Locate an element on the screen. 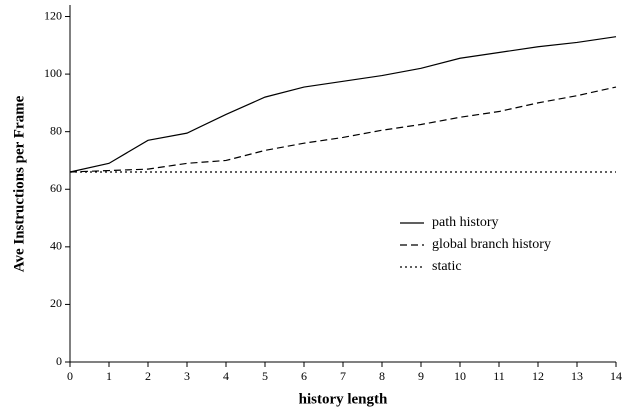 Image resolution: width=634 pixels, height=412 pixels. y-tick-label: 60 is located at coordinates (56, 188).